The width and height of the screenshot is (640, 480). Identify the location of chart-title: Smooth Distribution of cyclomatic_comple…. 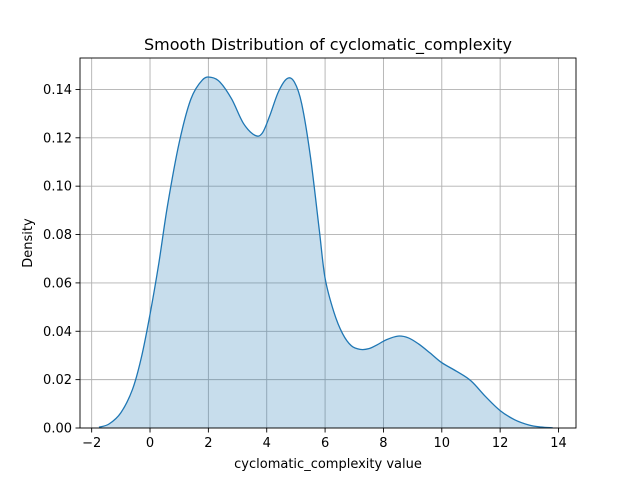
(328, 45).